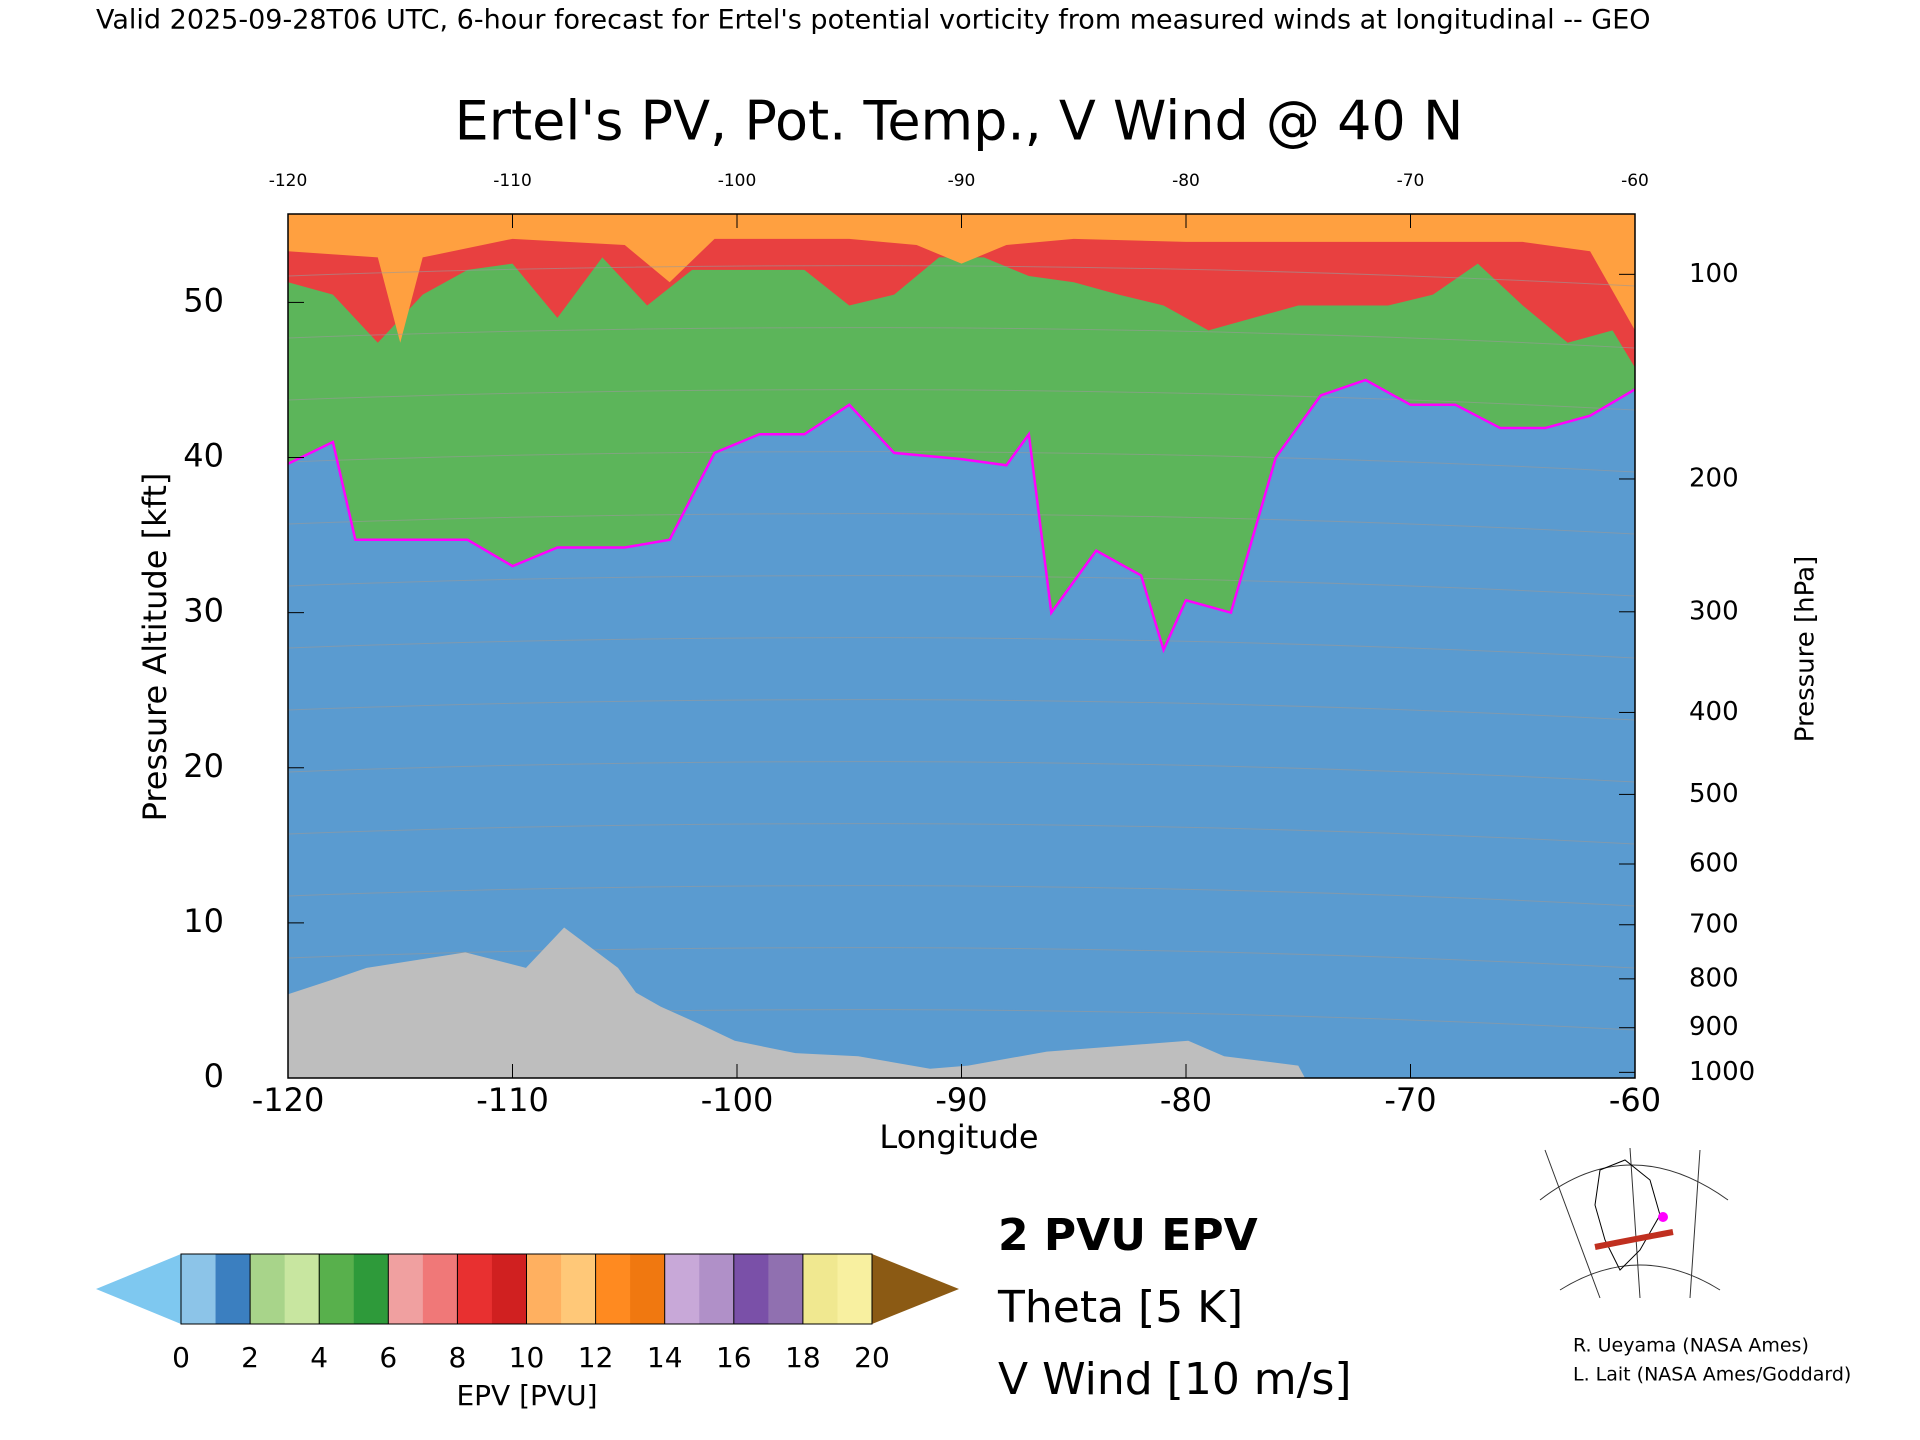  I want to click on colorbar-tick-label: 14, so click(665, 1357).